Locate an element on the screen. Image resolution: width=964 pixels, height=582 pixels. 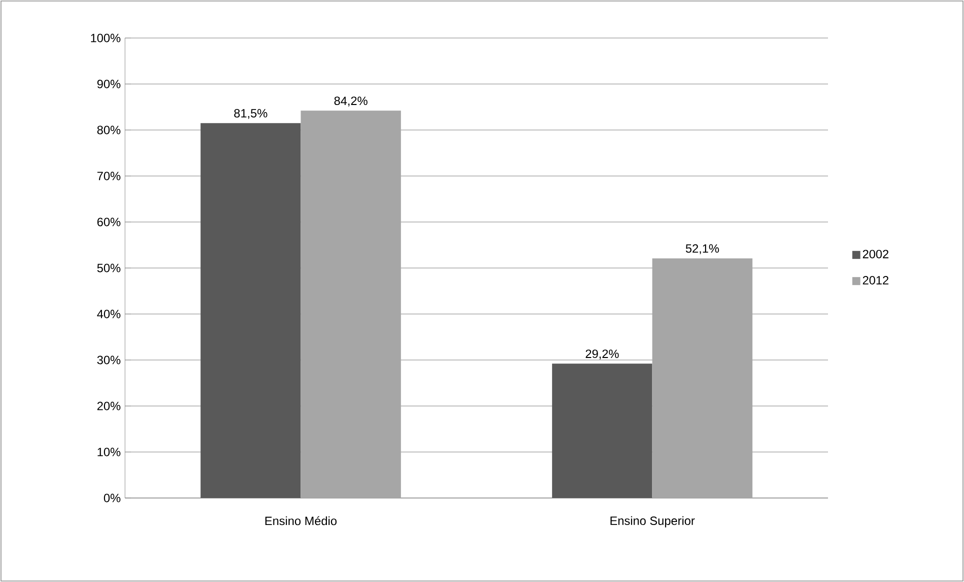
legend-label: 2002 is located at coordinates (875, 254).